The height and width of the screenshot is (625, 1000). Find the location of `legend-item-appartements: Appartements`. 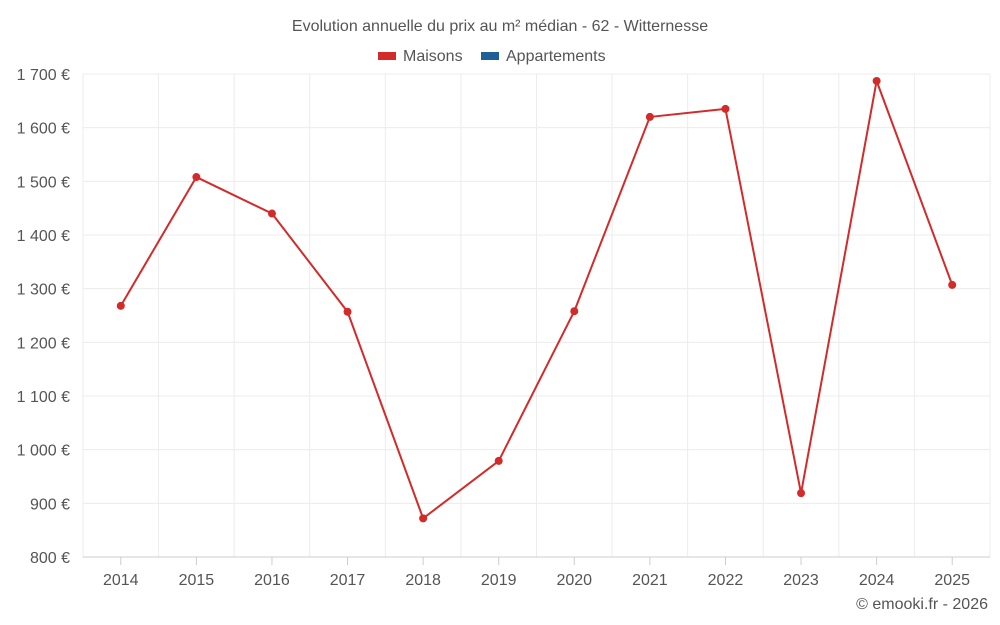

legend-item-appartements: Appartements is located at coordinates (543, 56).